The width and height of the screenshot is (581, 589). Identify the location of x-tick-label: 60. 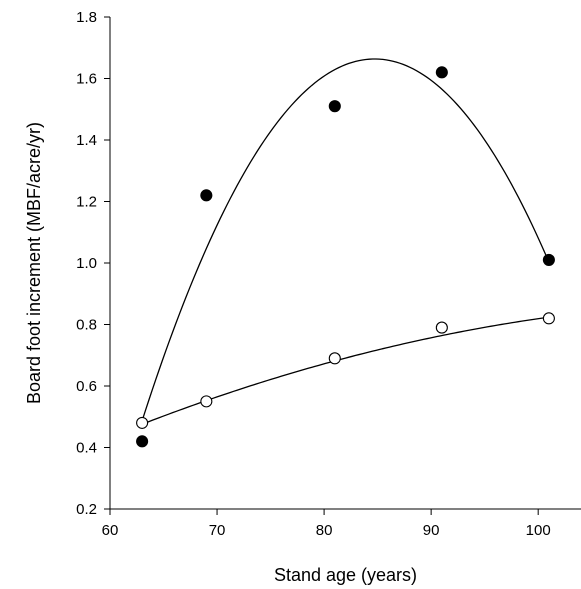
(110, 530).